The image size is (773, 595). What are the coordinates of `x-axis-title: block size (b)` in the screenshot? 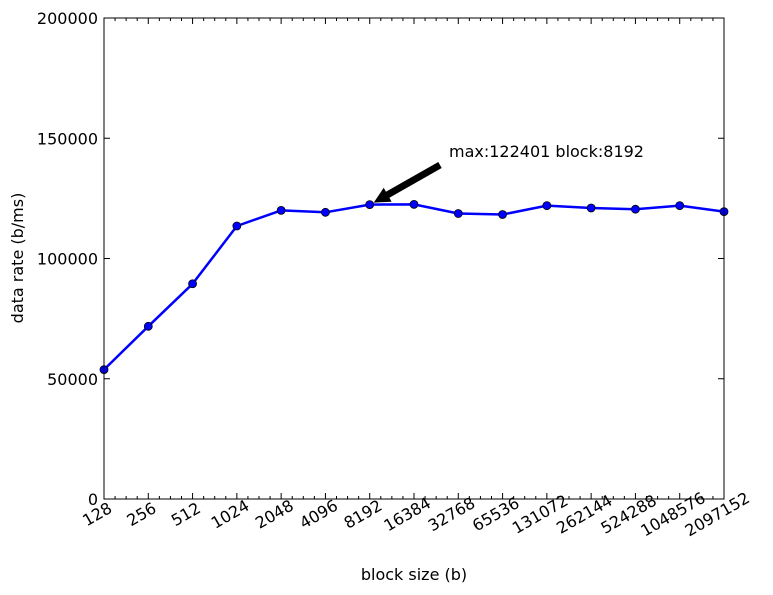 It's located at (414, 574).